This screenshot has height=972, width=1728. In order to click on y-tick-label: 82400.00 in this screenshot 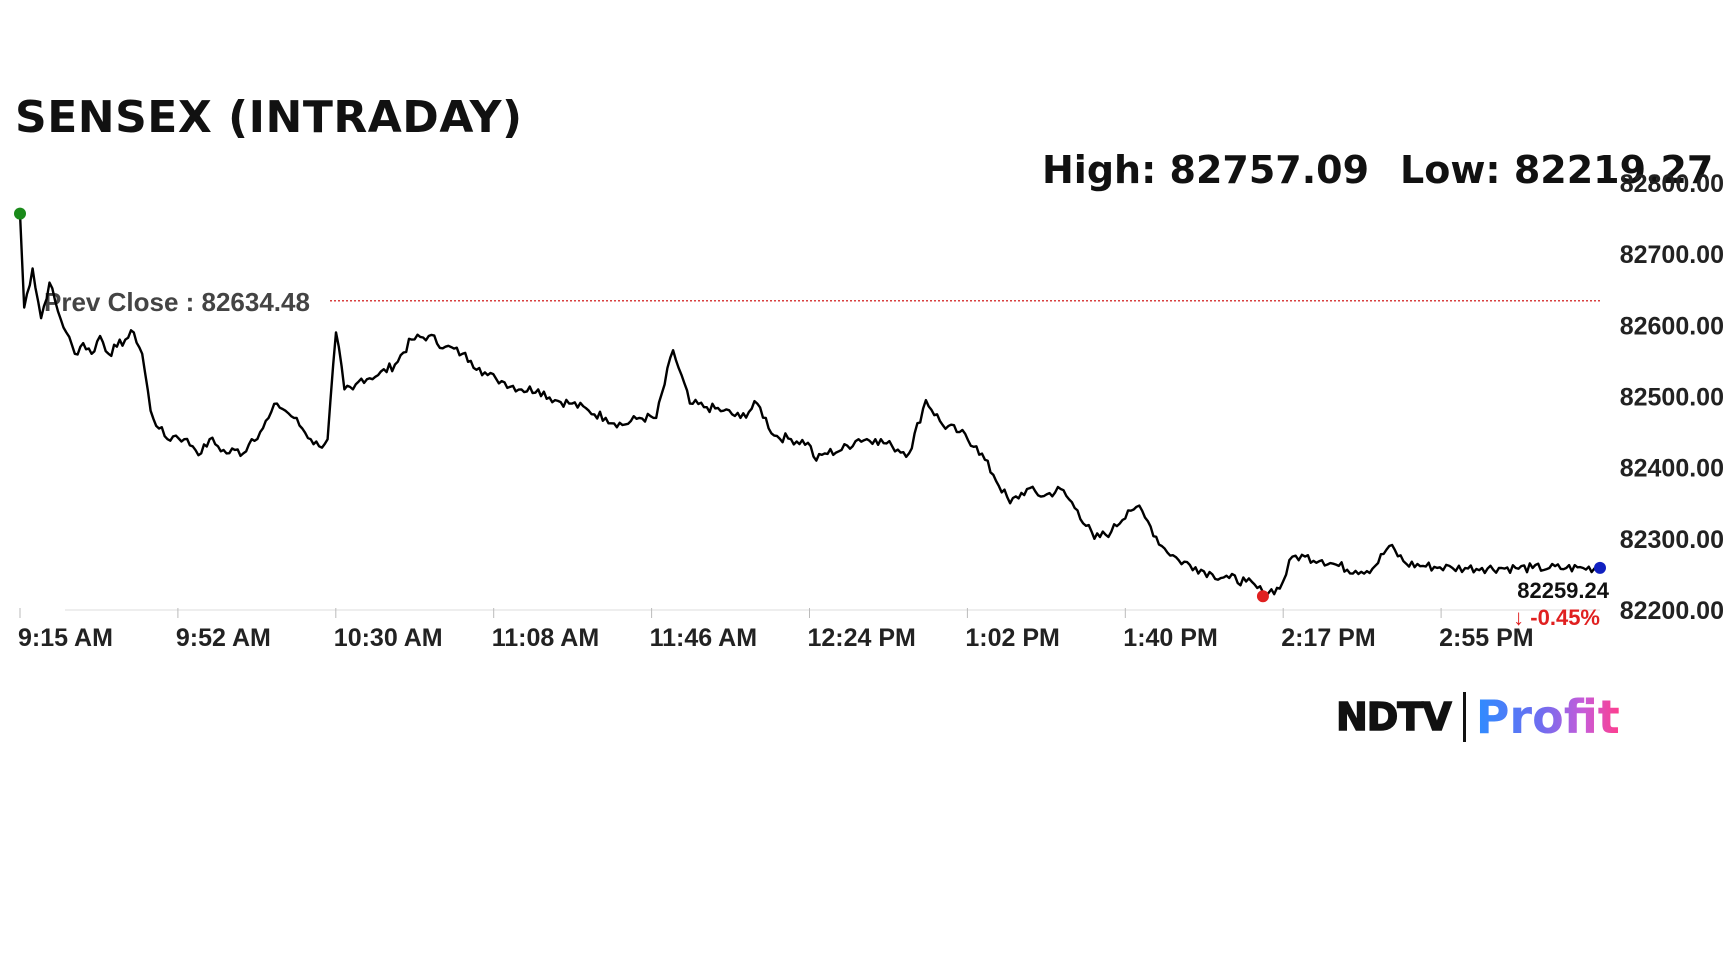, I will do `click(1672, 469)`.